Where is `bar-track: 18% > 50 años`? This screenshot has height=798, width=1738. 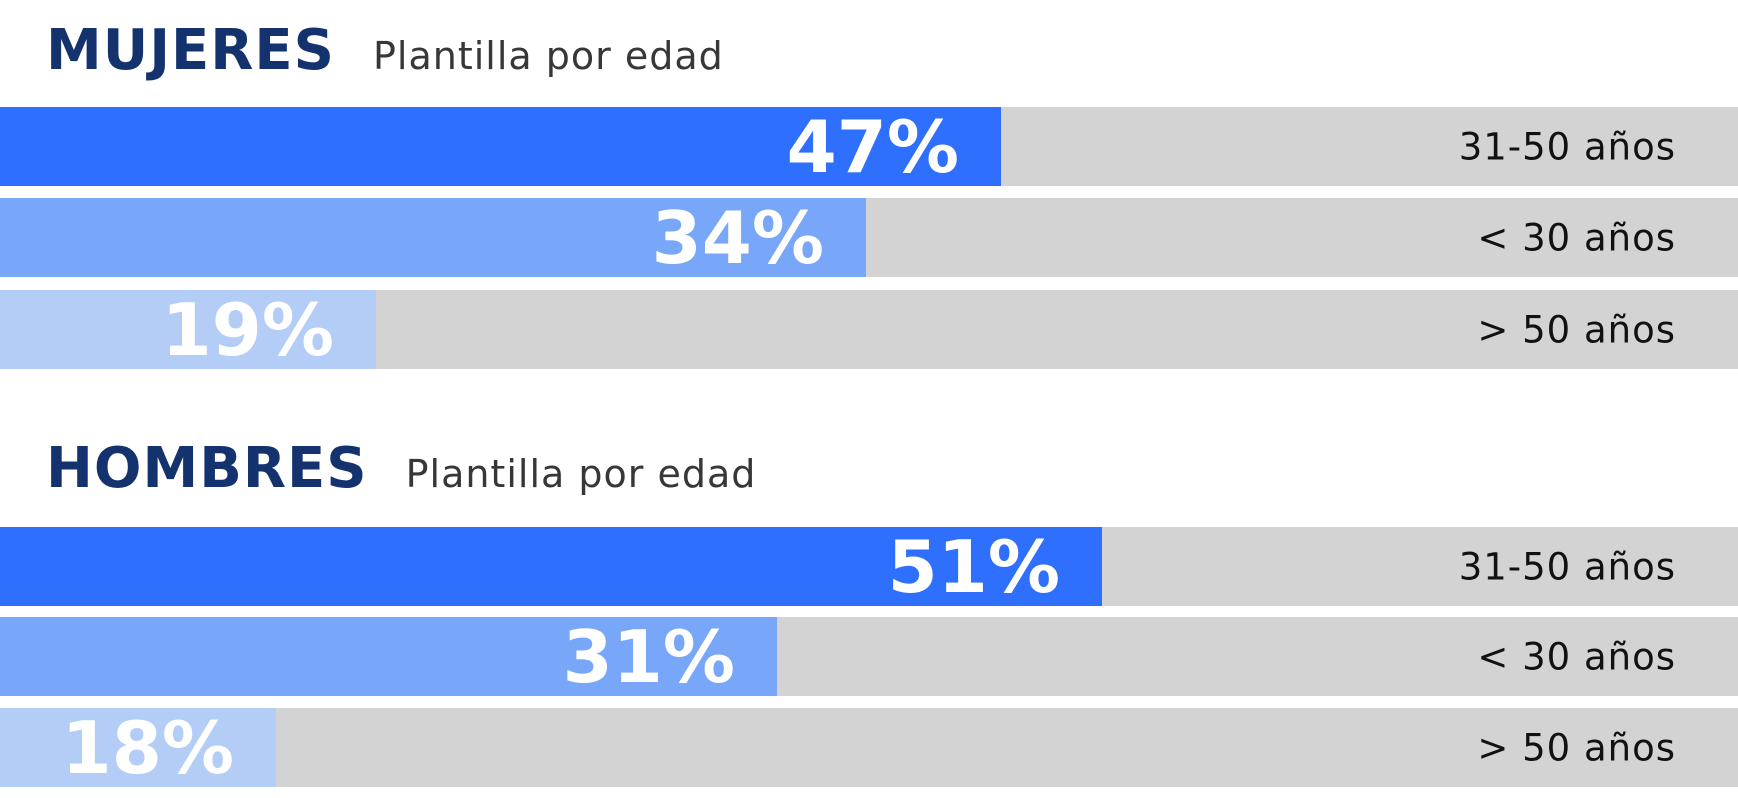
bar-track: 18% > 50 años is located at coordinates (869, 747).